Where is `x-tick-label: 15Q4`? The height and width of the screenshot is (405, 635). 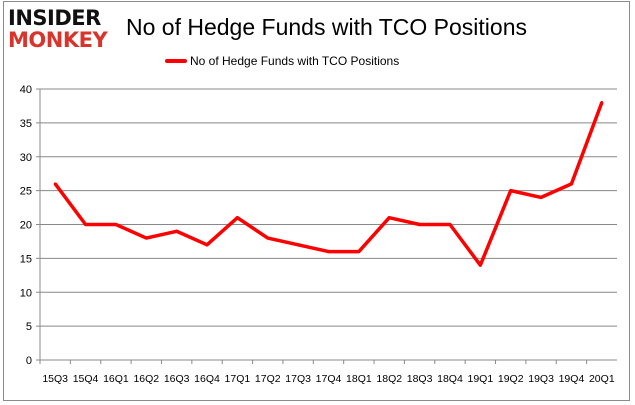 x-tick-label: 15Q4 is located at coordinates (86, 379).